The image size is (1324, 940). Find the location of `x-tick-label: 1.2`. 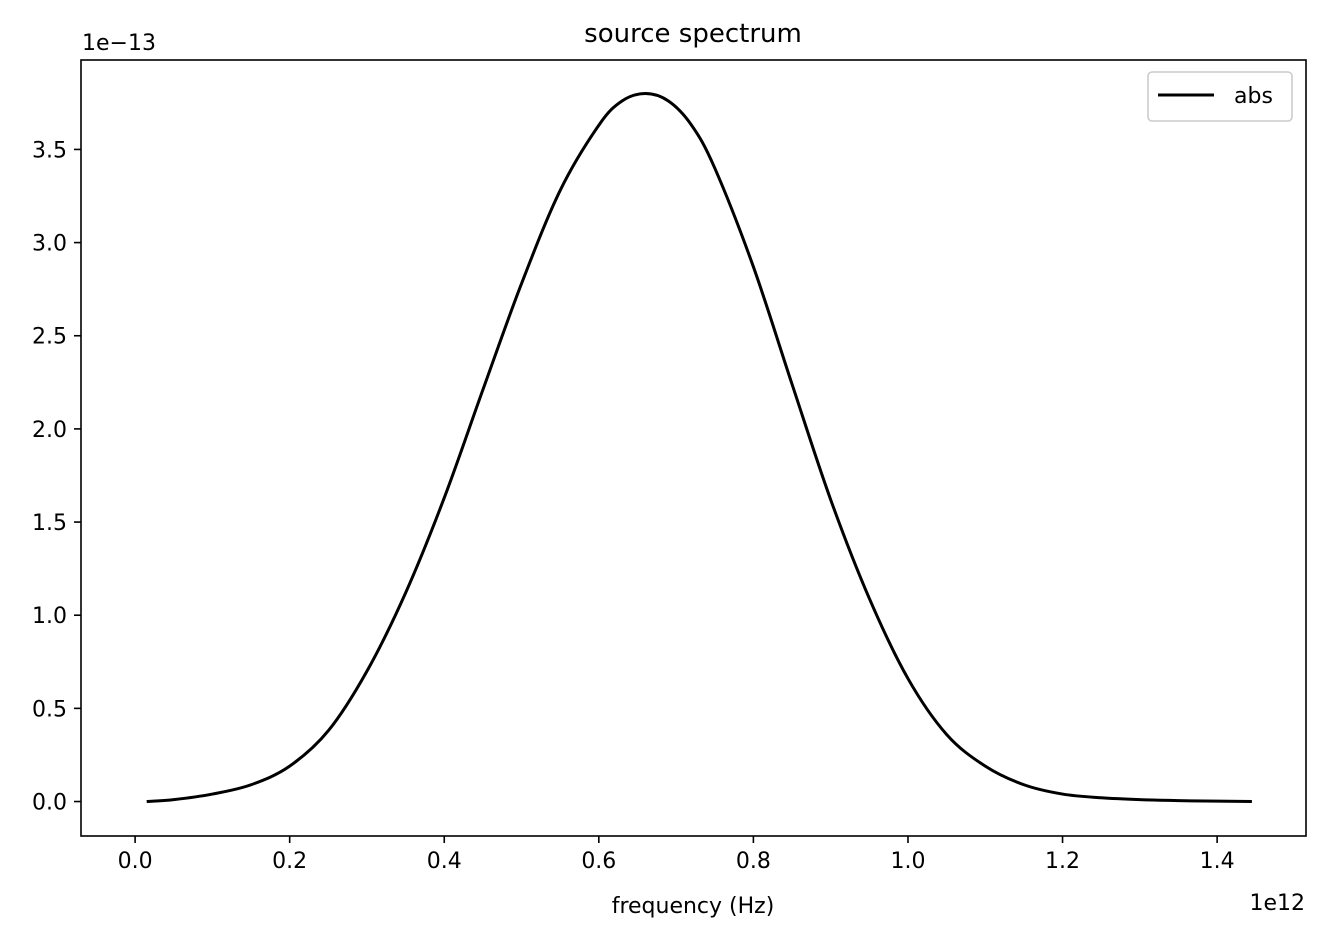

x-tick-label: 1.2 is located at coordinates (1062, 861).